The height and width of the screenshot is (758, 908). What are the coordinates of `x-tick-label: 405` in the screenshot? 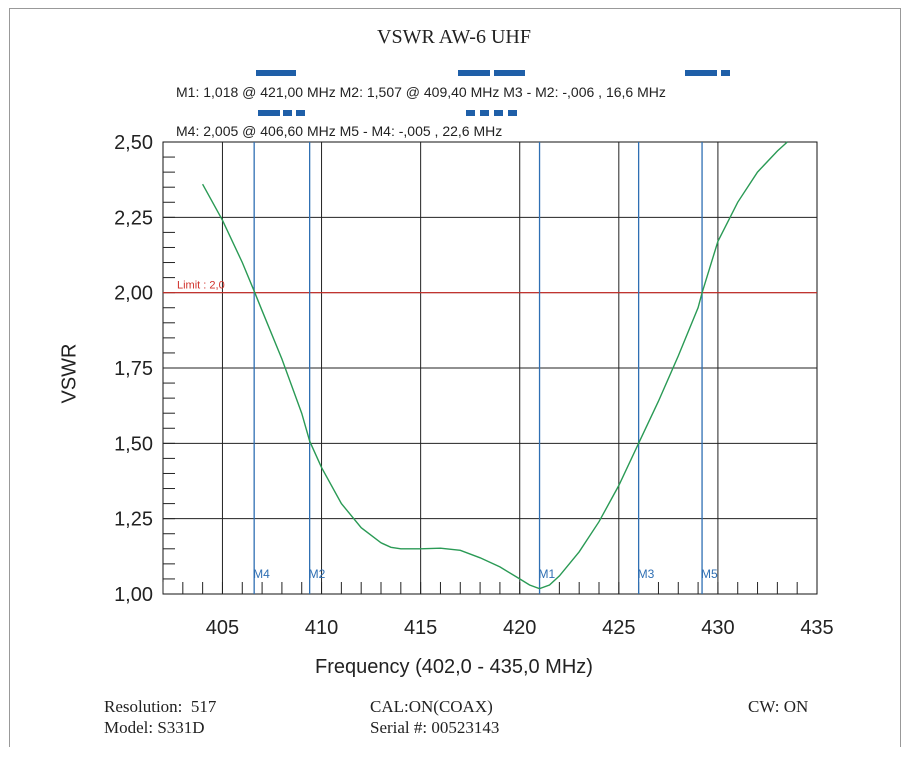 It's located at (222, 628).